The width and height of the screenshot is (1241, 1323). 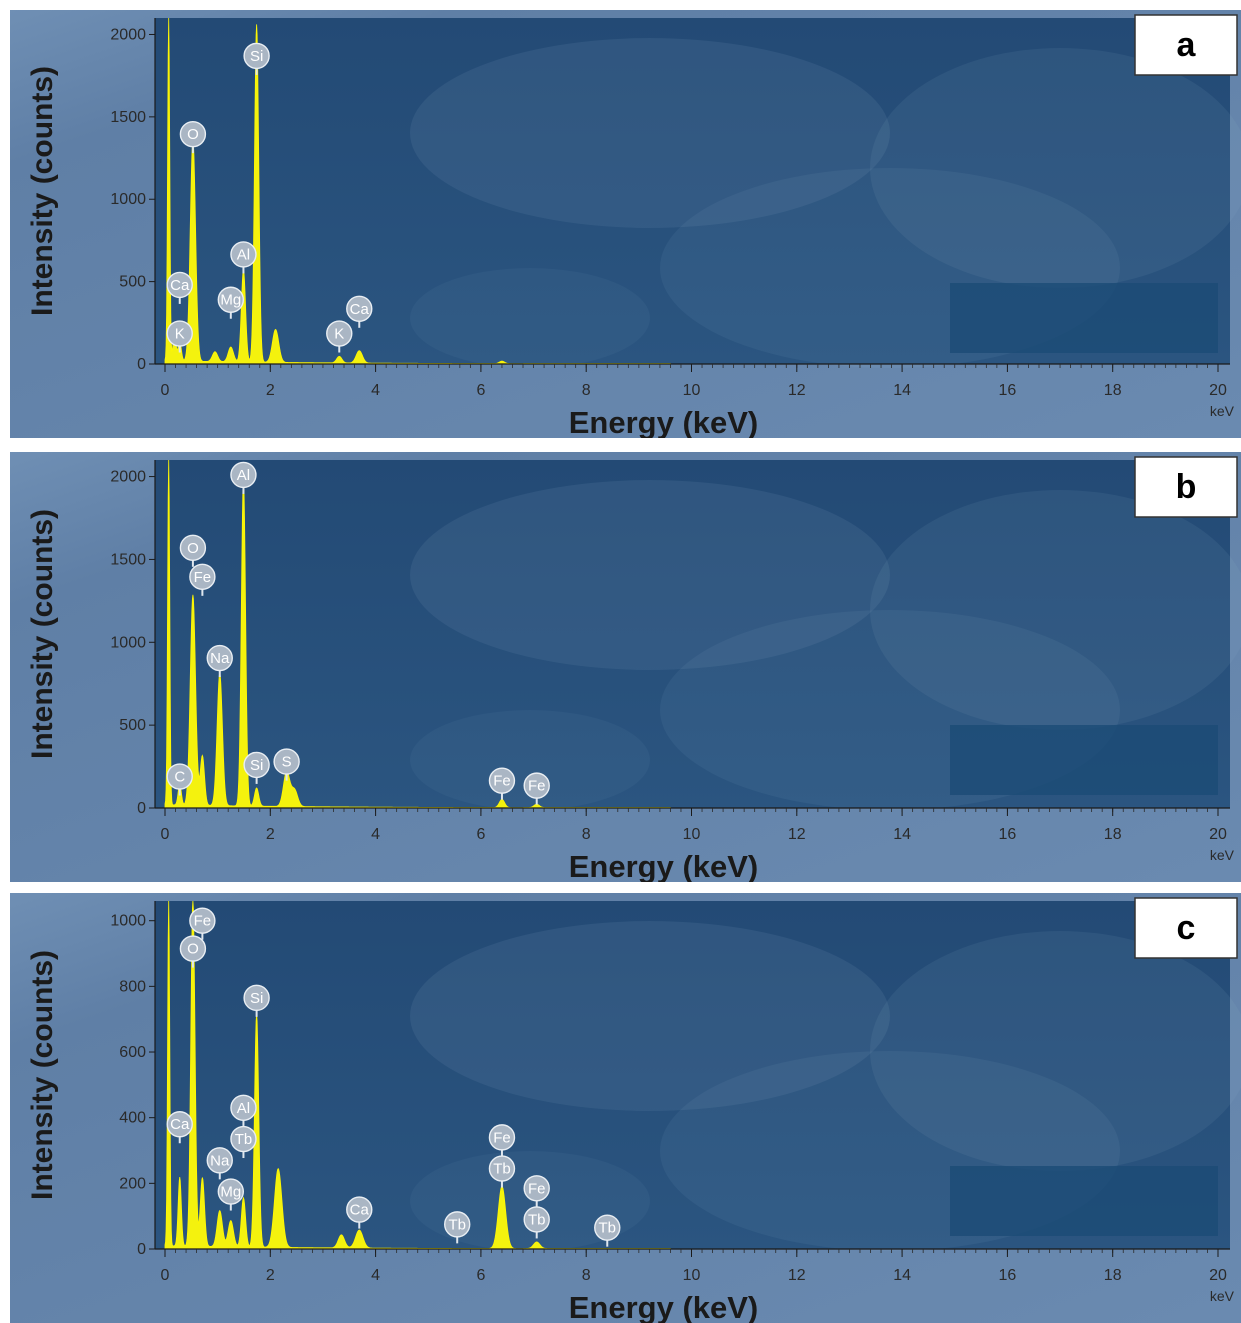 I want to click on element-label: Na, so click(x=220, y=658).